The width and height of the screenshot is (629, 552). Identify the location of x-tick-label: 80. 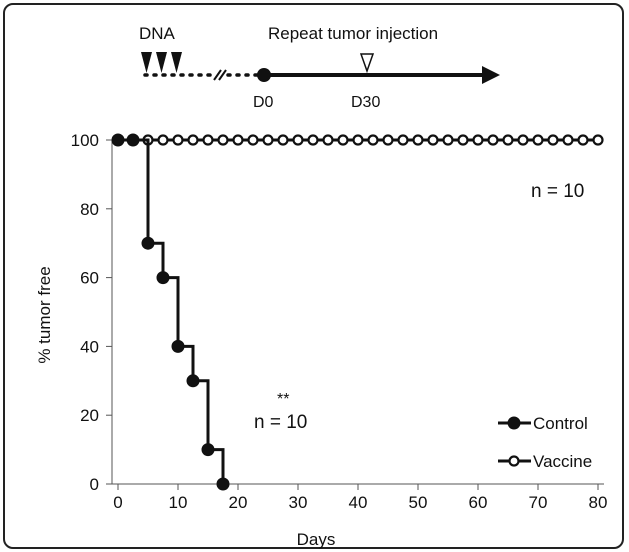
(598, 502).